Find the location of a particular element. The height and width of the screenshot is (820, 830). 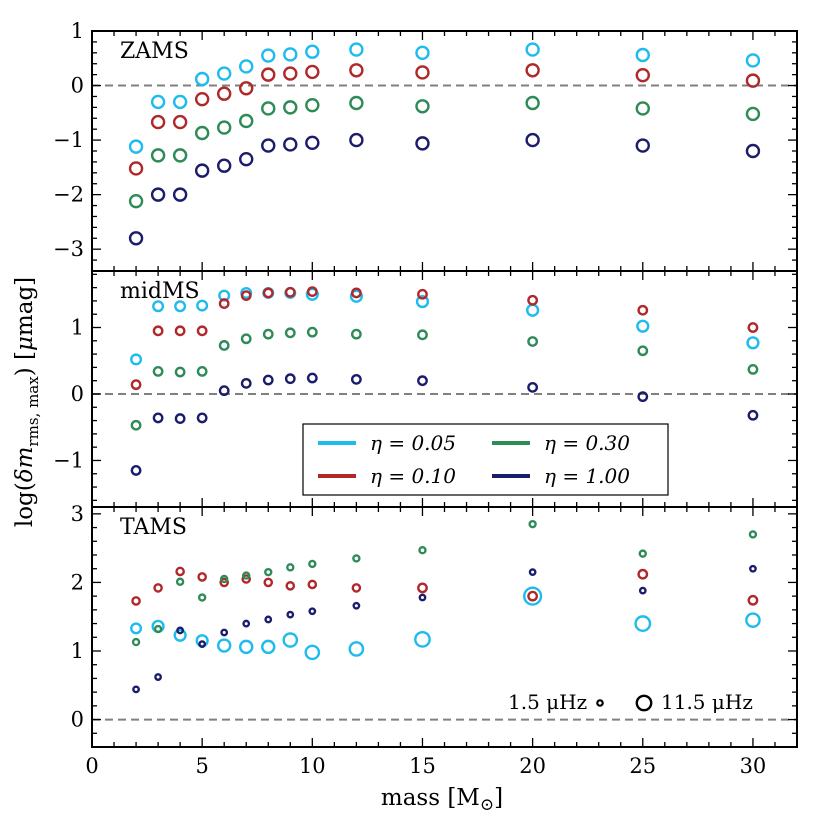

legend-label: η = 0.05 is located at coordinates (413, 443).